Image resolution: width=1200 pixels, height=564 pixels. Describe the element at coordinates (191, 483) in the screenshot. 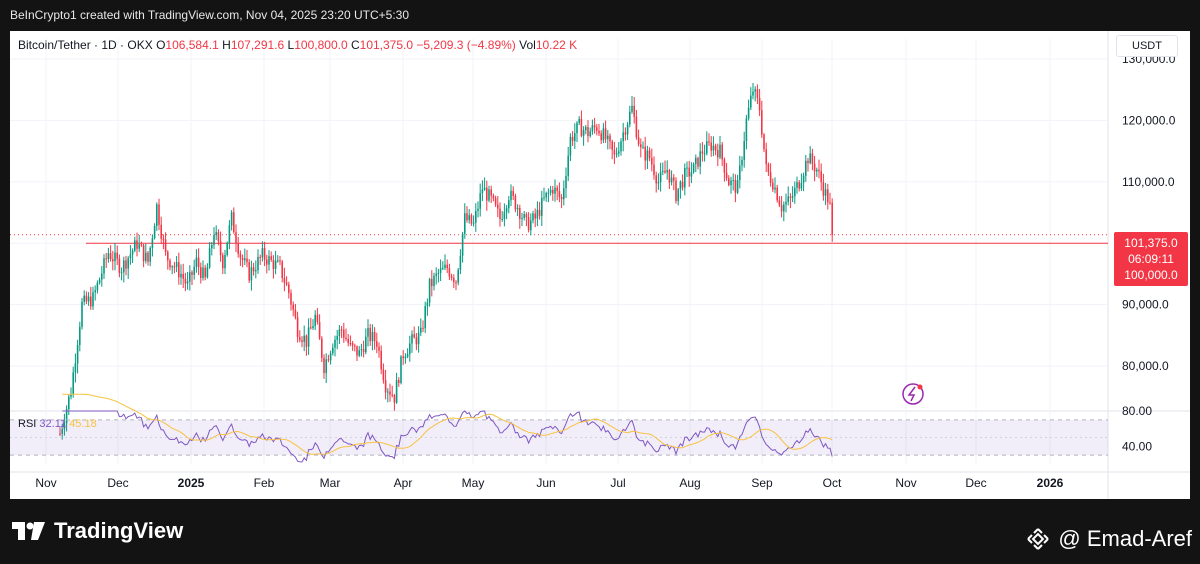

I see `time-axis-label: 2025` at that location.